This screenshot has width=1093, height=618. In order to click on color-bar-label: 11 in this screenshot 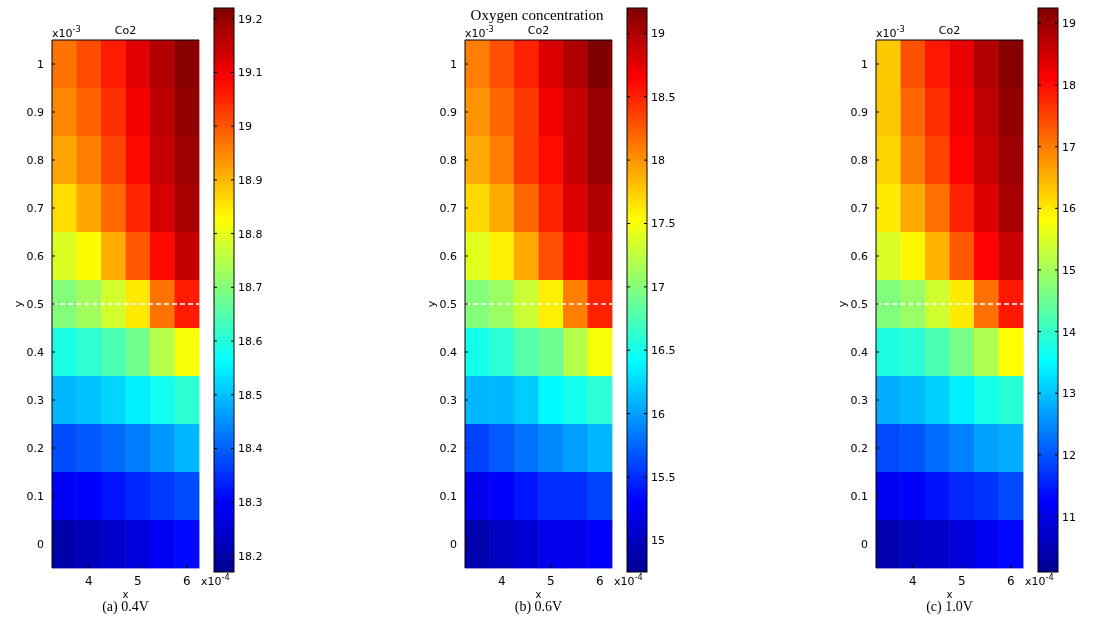, I will do `click(1069, 517)`.